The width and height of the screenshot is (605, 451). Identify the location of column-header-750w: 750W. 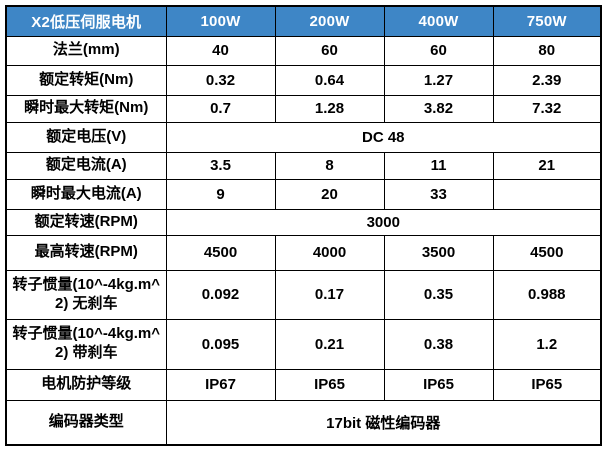
(547, 21).